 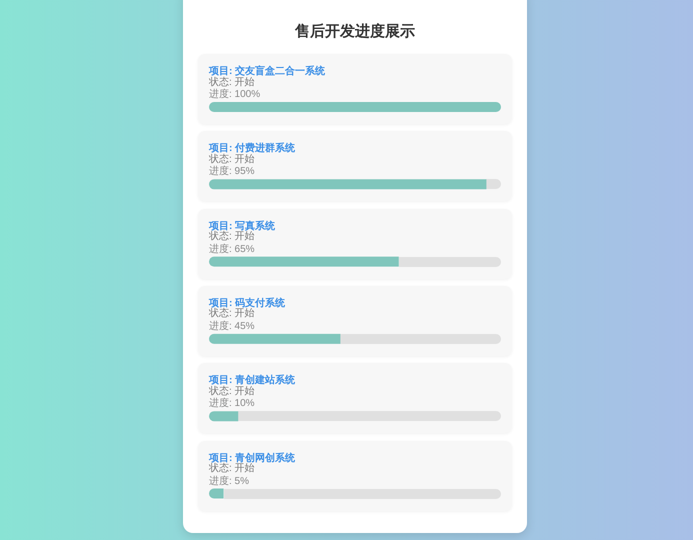 I want to click on y-tick-label: 项目: 青创网创系统, so click(x=252, y=458).